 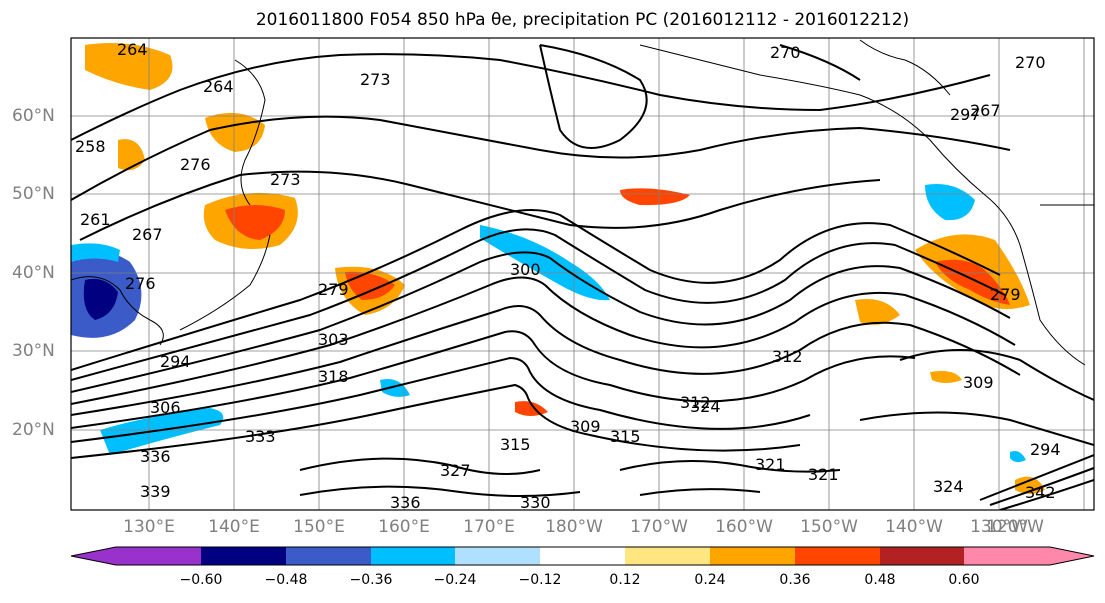 What do you see at coordinates (455, 580) in the screenshot?
I see `colorbar-tick-label: −0.24` at bounding box center [455, 580].